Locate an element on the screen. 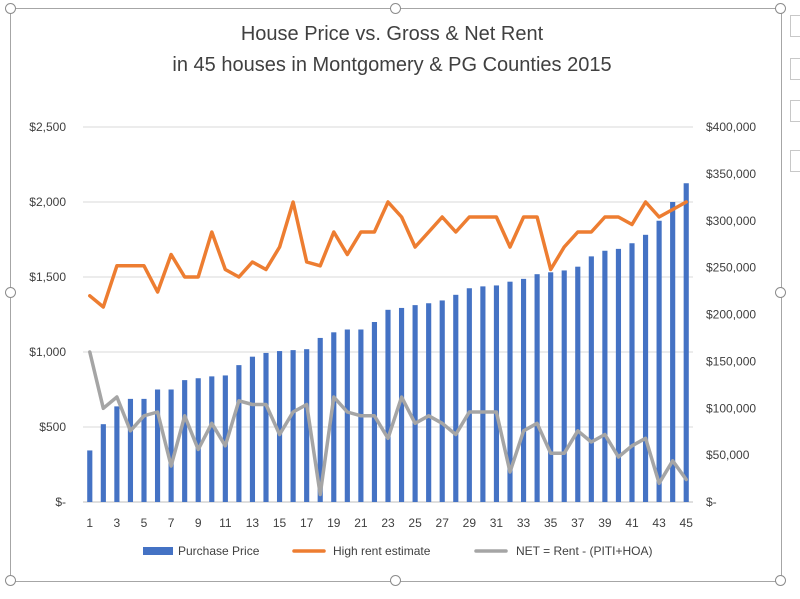 This screenshot has width=800, height=599. y-left-tick-label: $1,500 is located at coordinates (47, 277).